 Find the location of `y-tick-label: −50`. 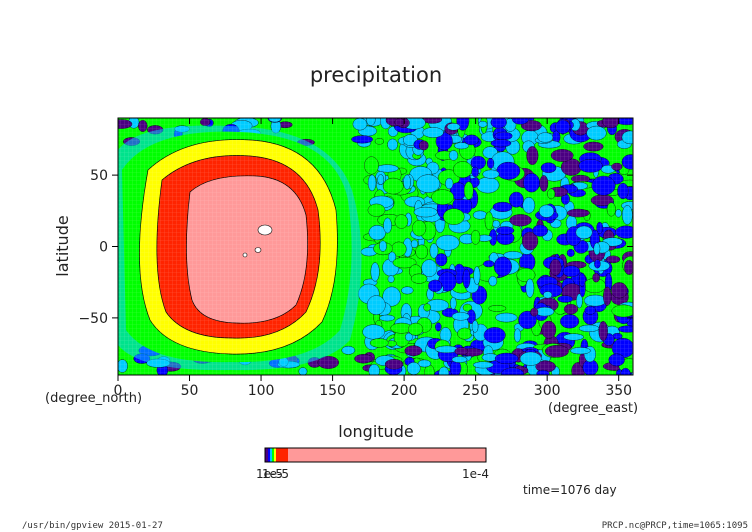

y-tick-label: −50 is located at coordinates (93, 319).